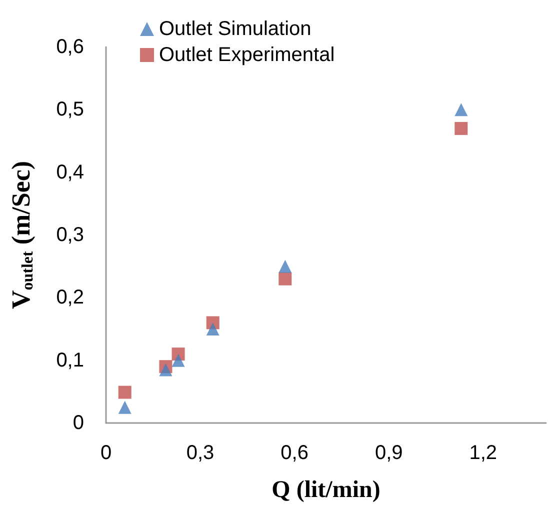 The width and height of the screenshot is (560, 517). I want to click on y-tick-label: 0,1, so click(70, 360).